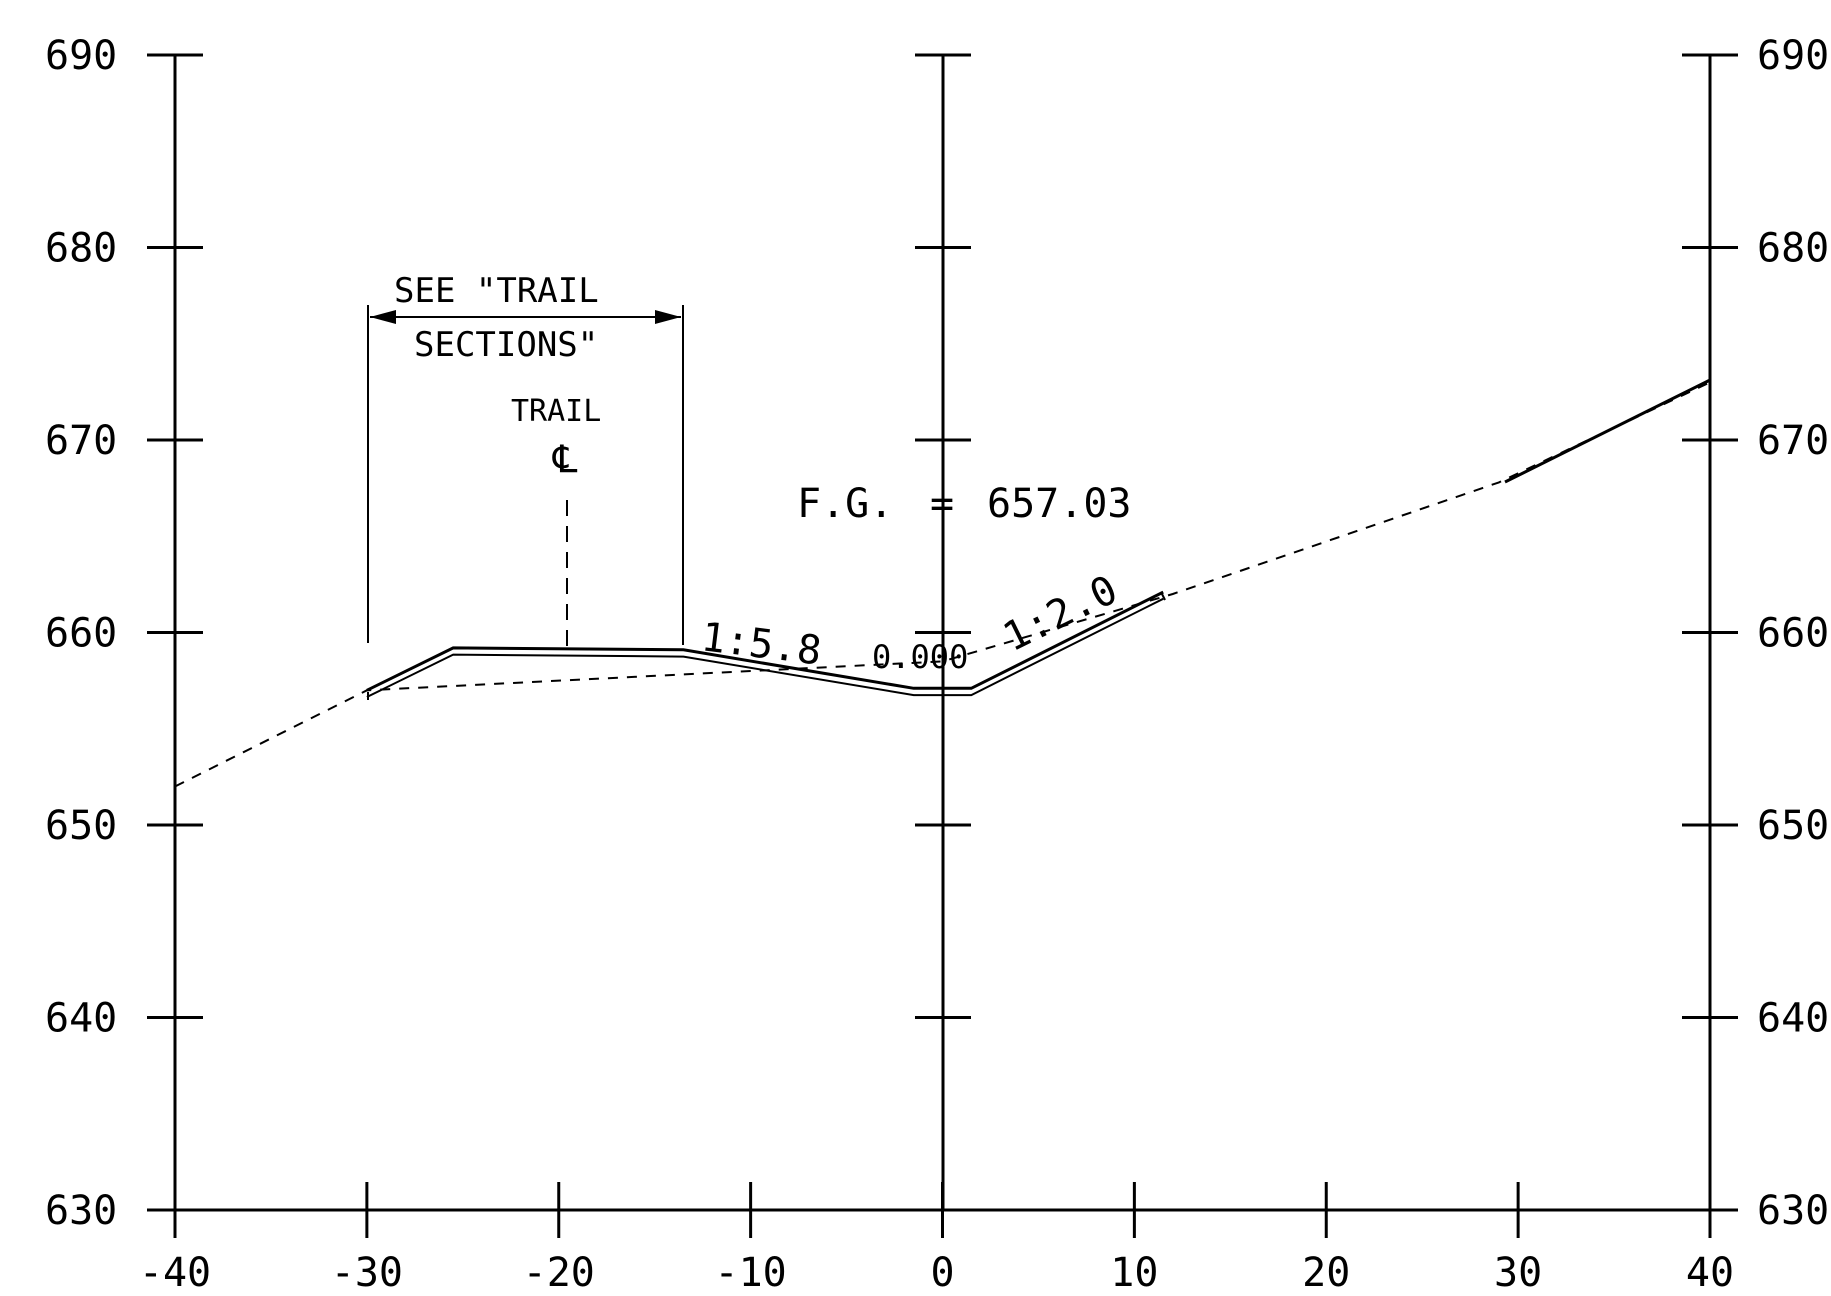 The image size is (1831, 1296). I want to click on fg-label: F.G., so click(845, 504).